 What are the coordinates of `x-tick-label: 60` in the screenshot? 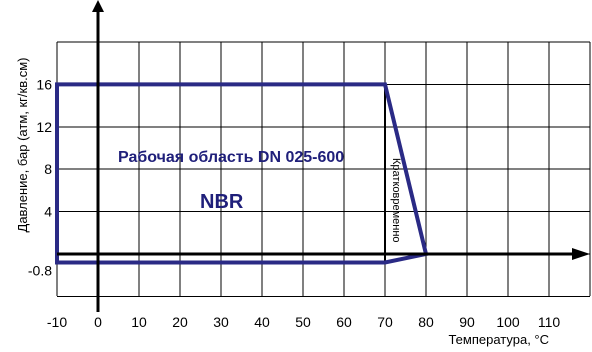 It's located at (344, 322).